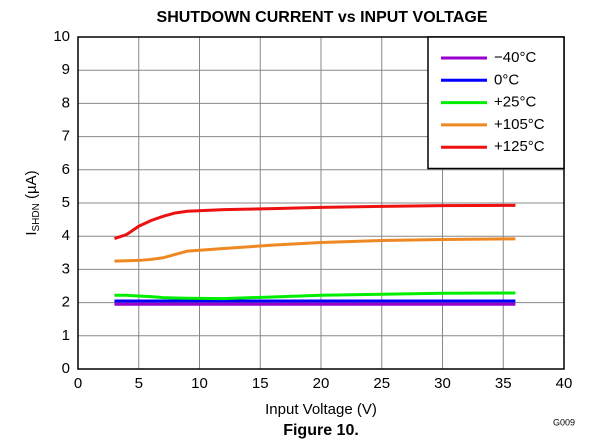 The image size is (595, 445). I want to click on figure-id: G009, so click(564, 422).